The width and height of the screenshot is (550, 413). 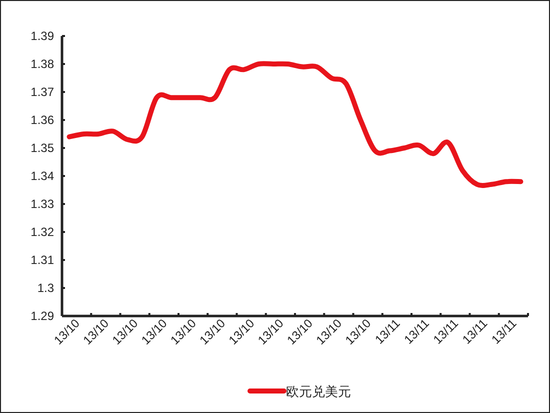 I want to click on y-tick-label: 1.39, so click(x=42, y=36).